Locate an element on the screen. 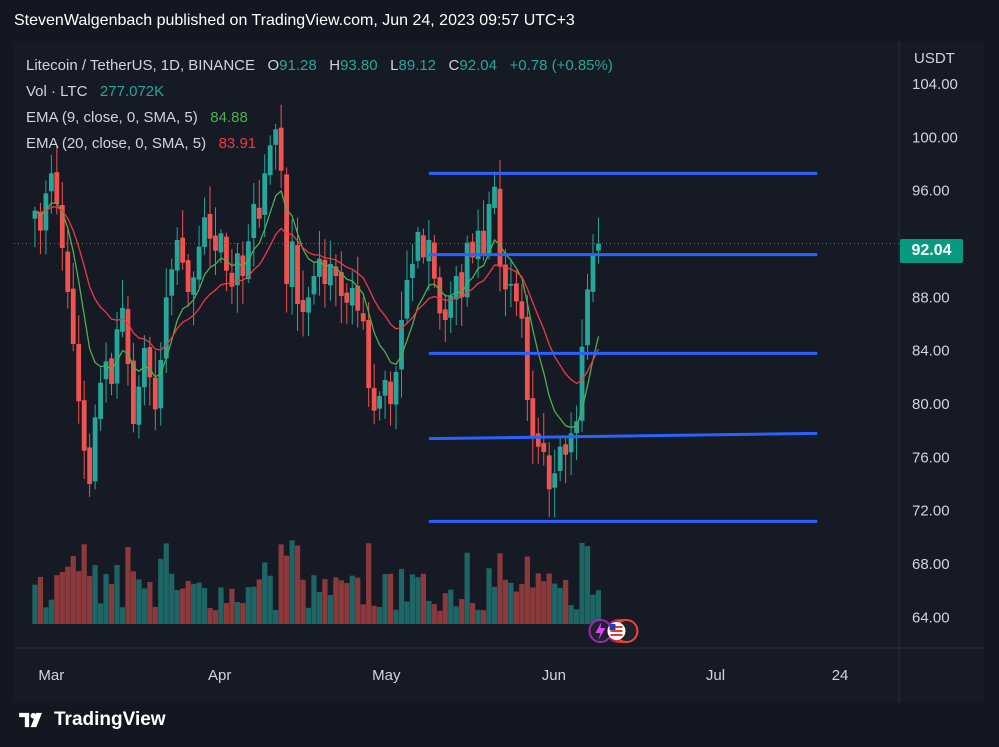 The height and width of the screenshot is (747, 999). flag-canton is located at coordinates (612, 627).